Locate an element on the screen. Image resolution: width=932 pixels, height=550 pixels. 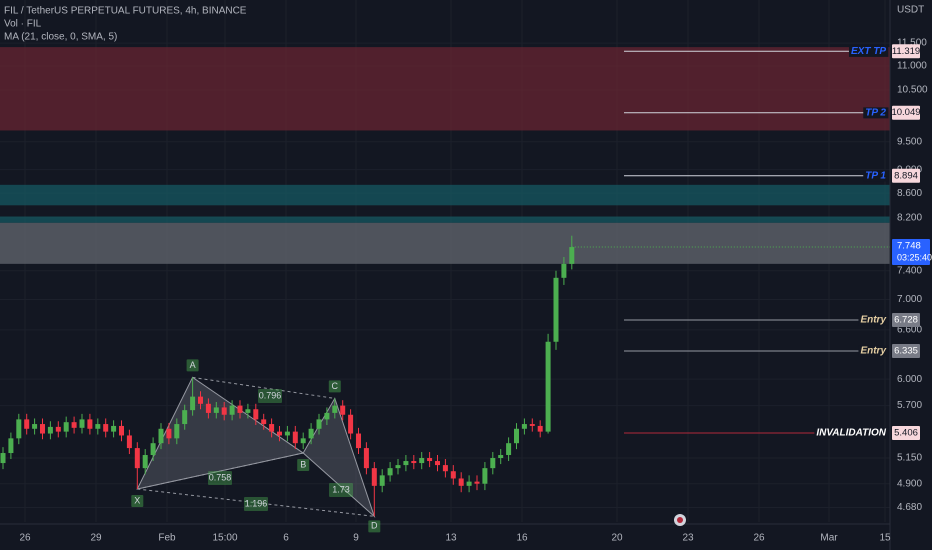
ratio-label: 0.796 is located at coordinates (270, 395).